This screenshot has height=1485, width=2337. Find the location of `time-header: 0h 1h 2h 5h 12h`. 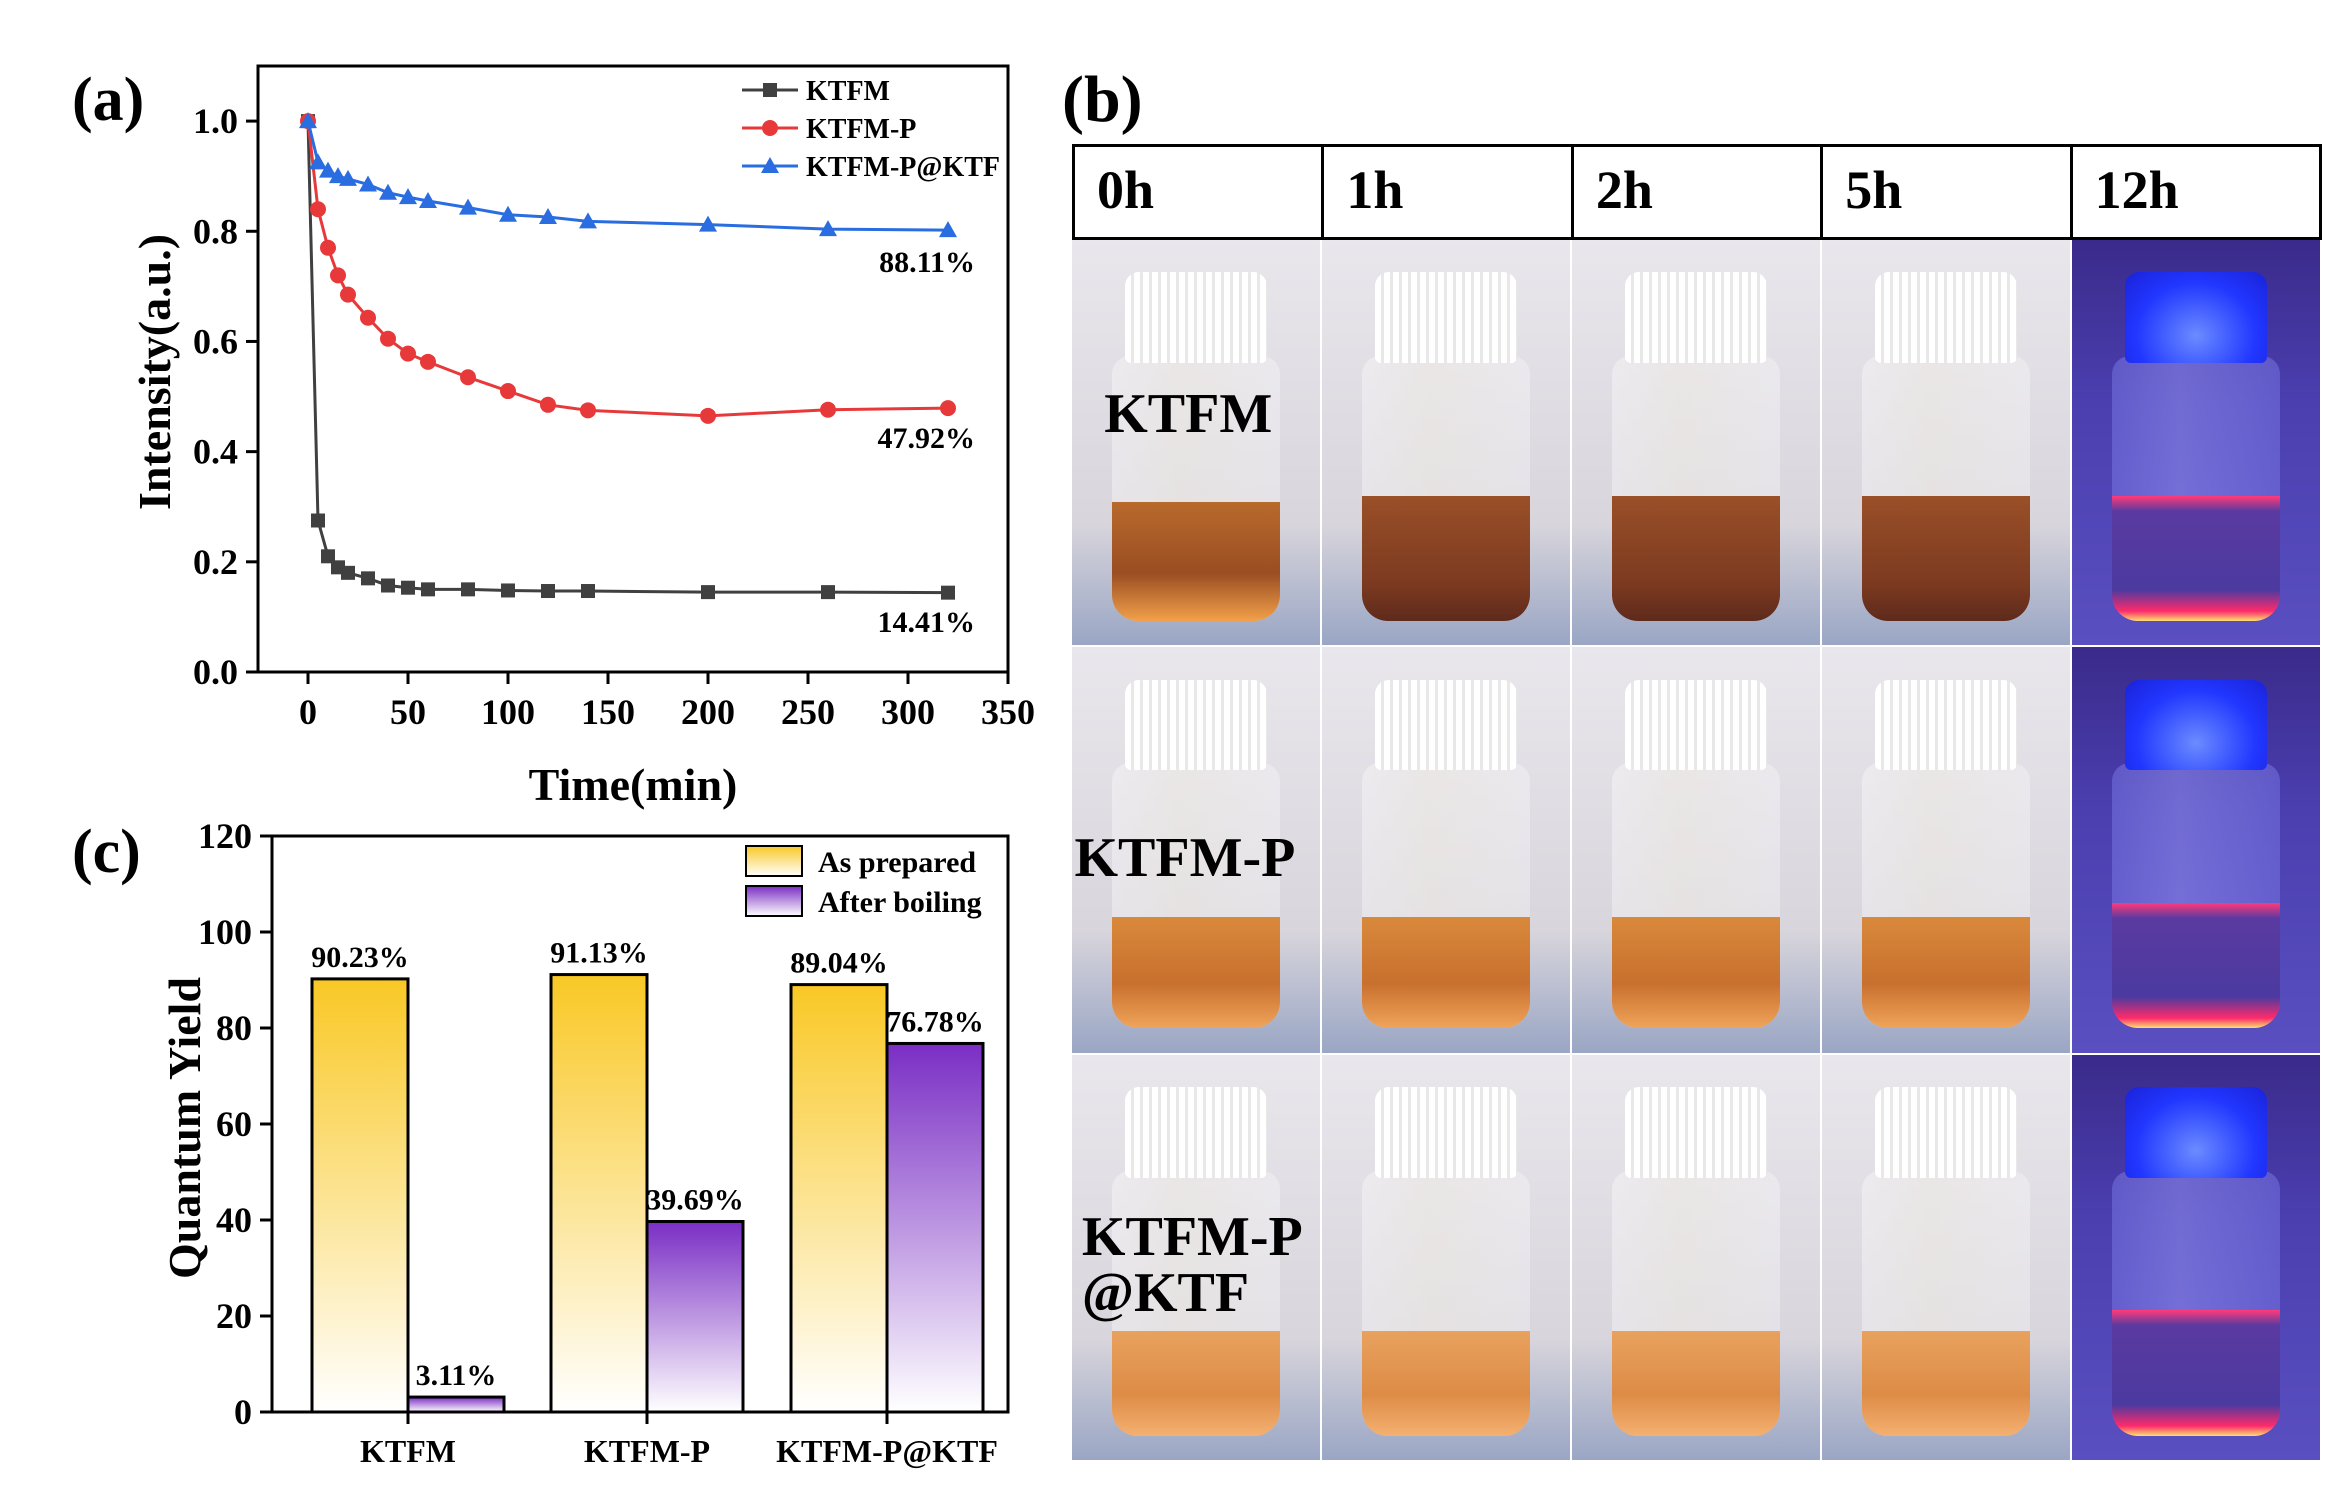

time-header: 0h 1h 2h 5h 12h is located at coordinates (1697, 192).